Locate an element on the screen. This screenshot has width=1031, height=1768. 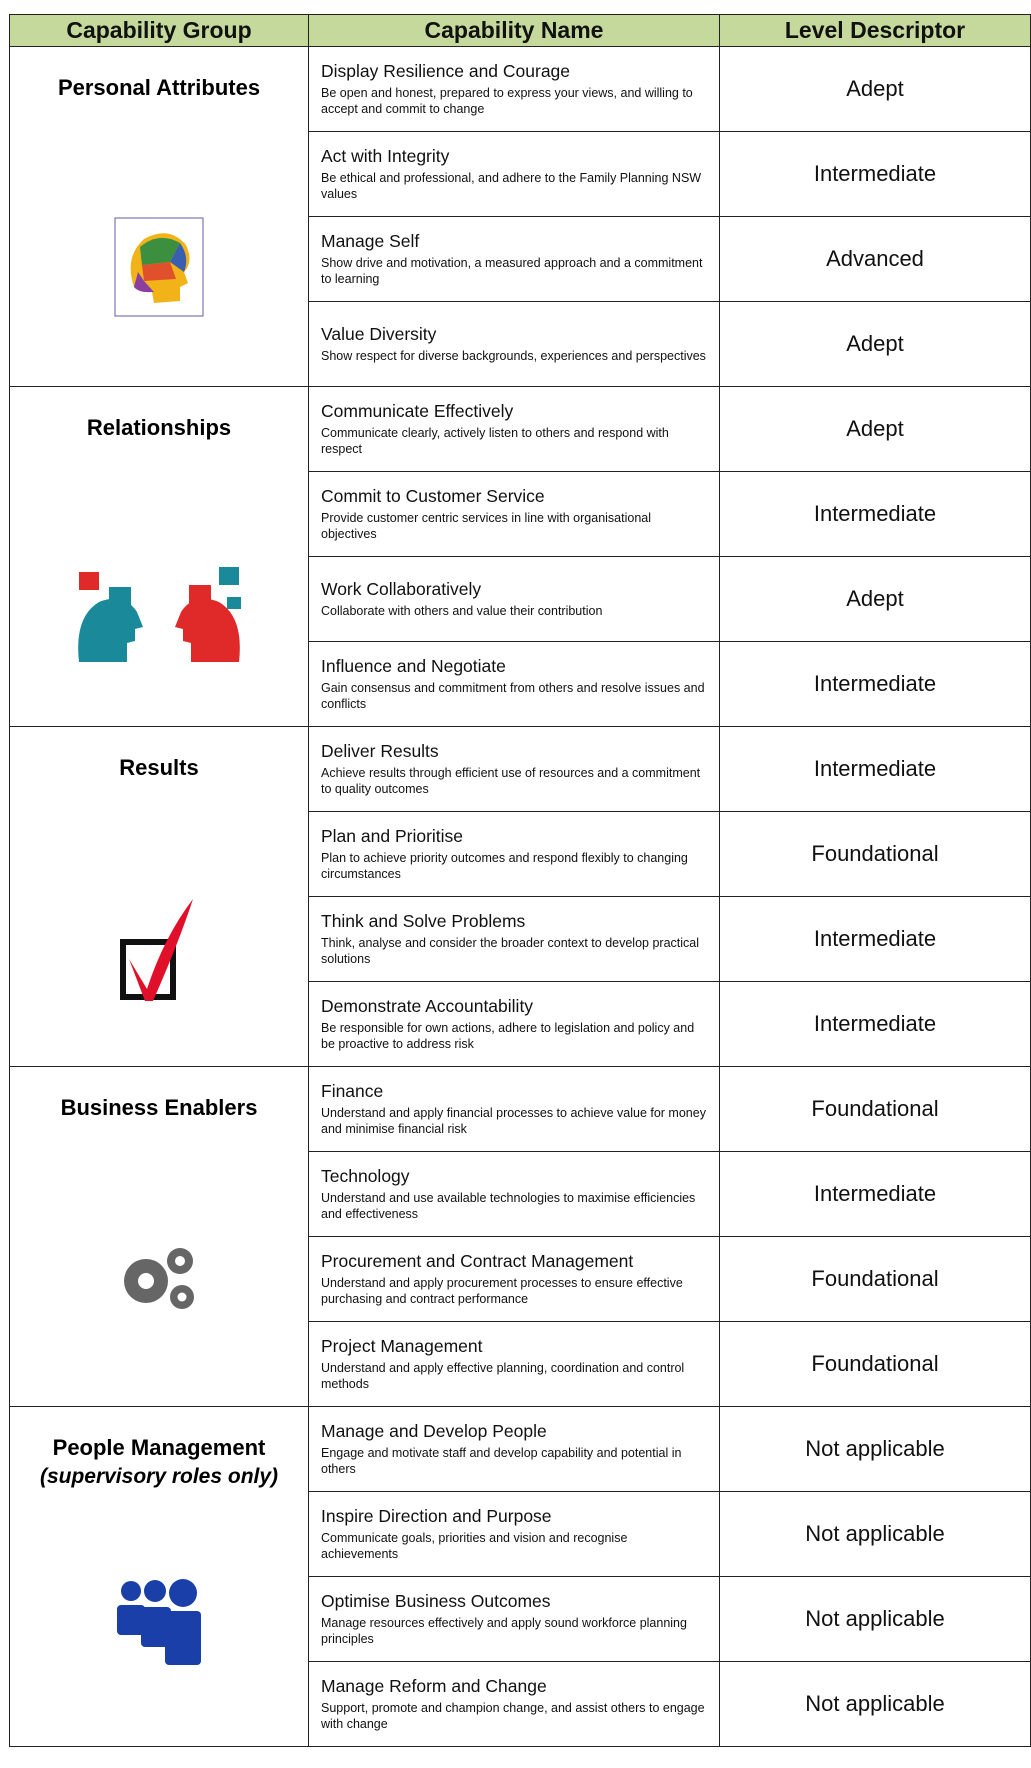
level-cell: Advanced is located at coordinates (875, 259).